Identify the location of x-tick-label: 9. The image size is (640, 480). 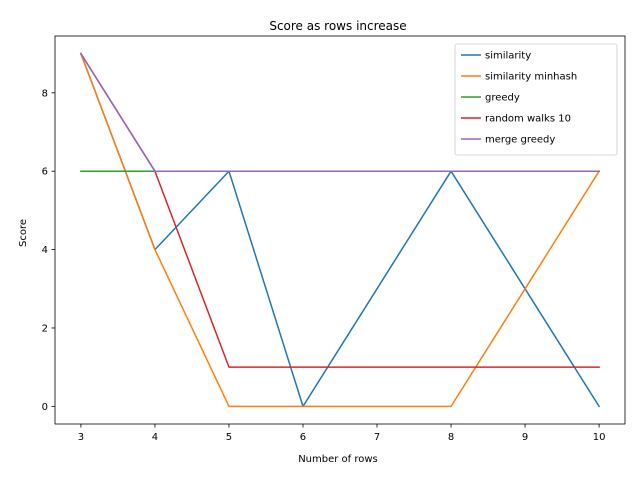
(525, 437).